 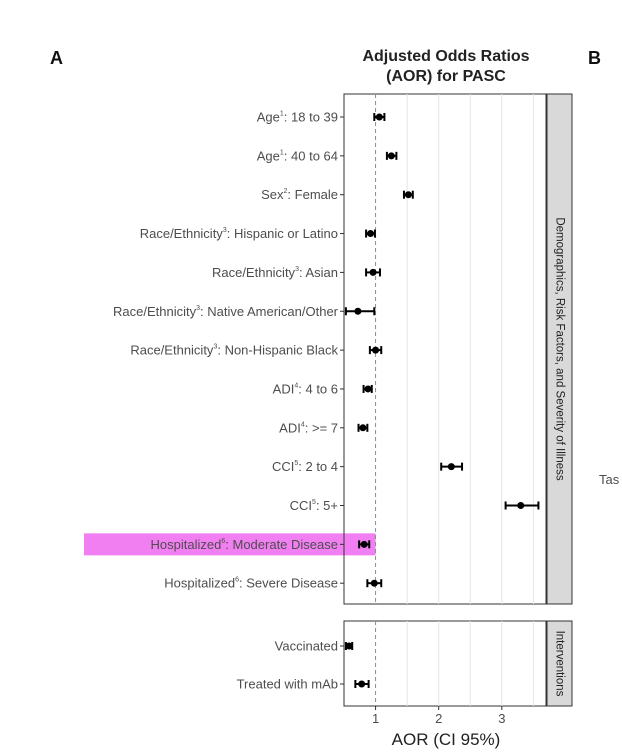 What do you see at coordinates (297, 117) in the screenshot?
I see `row-label: Age1: 18 to 39` at bounding box center [297, 117].